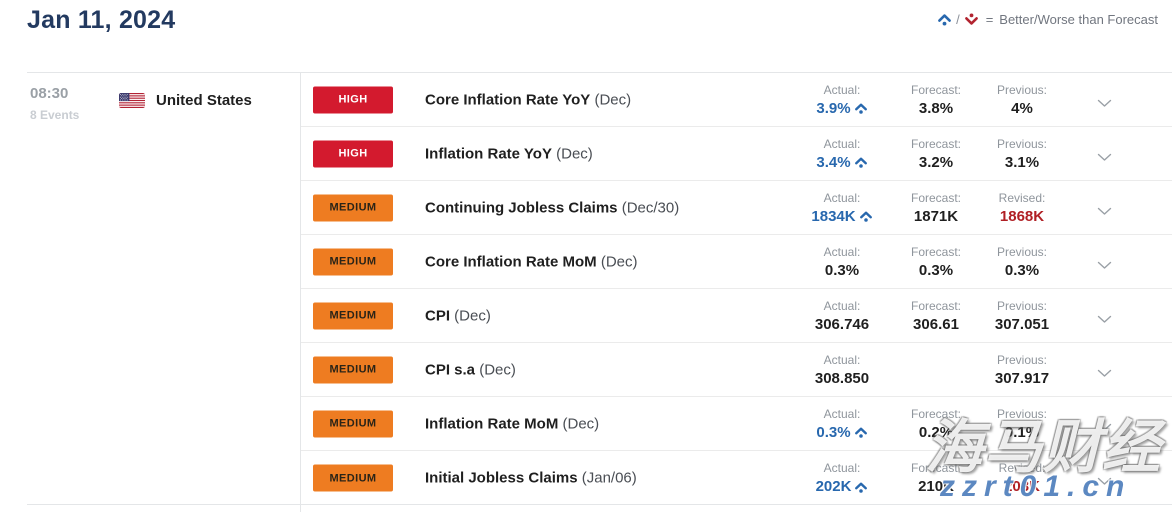  What do you see at coordinates (1022, 261) in the screenshot?
I see `previous-column: Previous: 0.3%` at bounding box center [1022, 261].